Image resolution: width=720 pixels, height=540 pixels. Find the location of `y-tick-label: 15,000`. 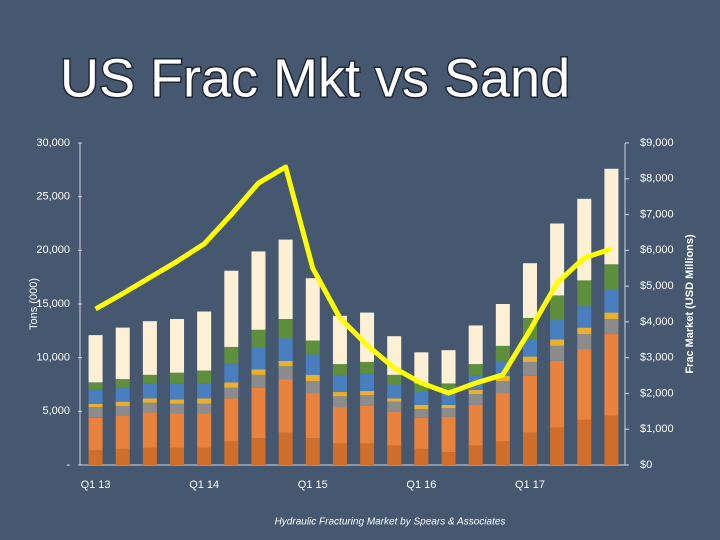

y-tick-label: 15,000 is located at coordinates (53, 304).